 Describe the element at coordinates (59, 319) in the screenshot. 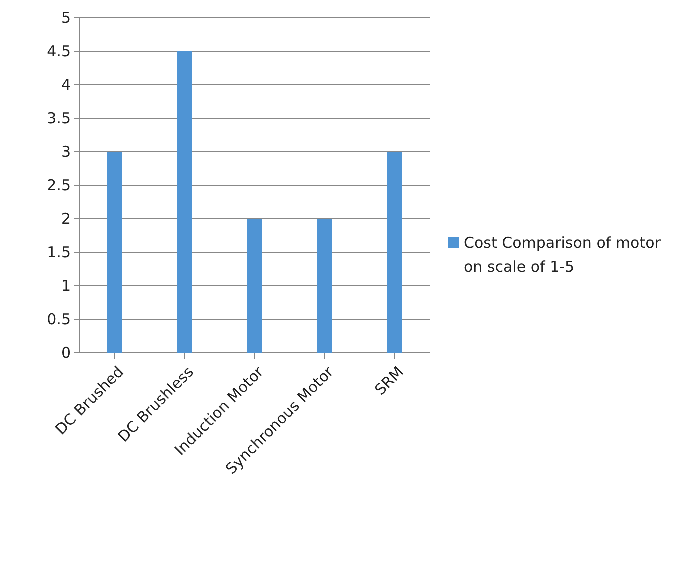

I see `y-tick-label: 0.5` at that location.